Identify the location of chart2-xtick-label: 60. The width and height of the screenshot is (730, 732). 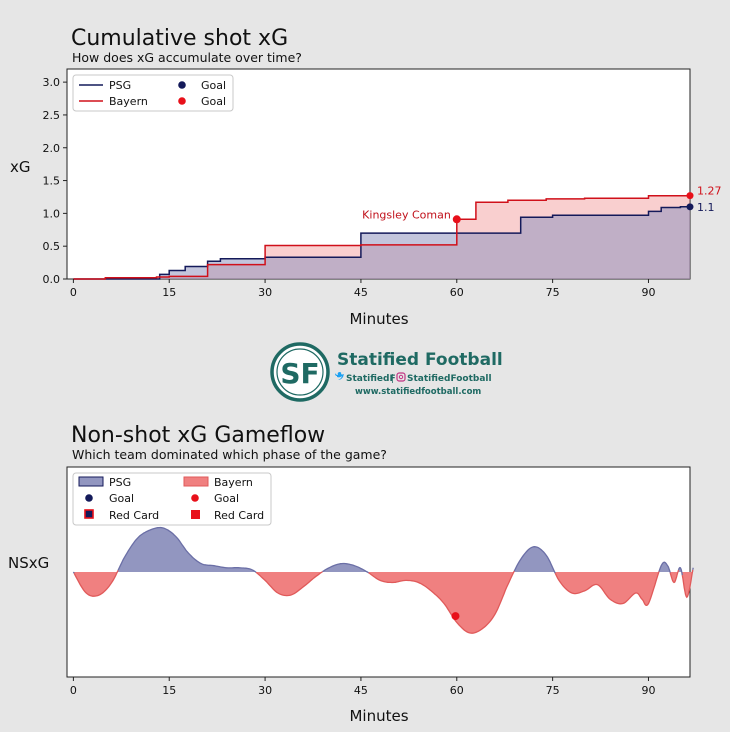
(457, 690).